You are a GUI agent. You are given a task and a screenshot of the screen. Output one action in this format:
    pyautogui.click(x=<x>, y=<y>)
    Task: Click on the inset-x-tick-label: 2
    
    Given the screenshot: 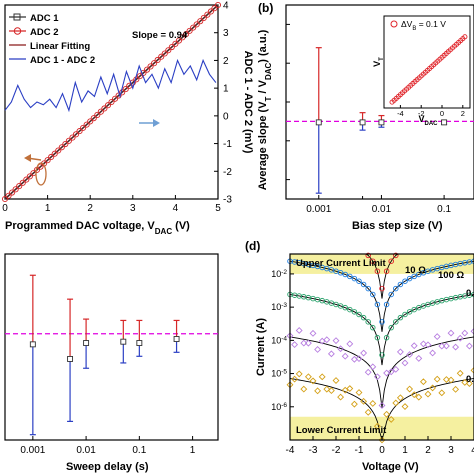 What is the action you would take?
    pyautogui.click(x=463, y=113)
    